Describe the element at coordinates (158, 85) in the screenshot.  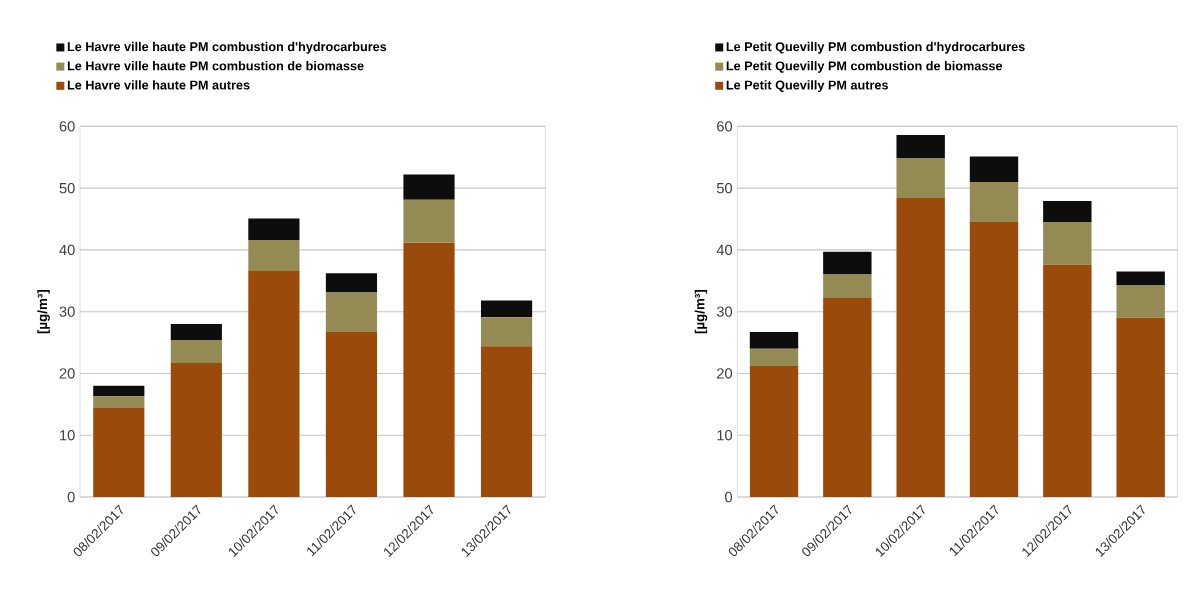
I see `legend-label: Le Havre ville haute PM autres` at that location.